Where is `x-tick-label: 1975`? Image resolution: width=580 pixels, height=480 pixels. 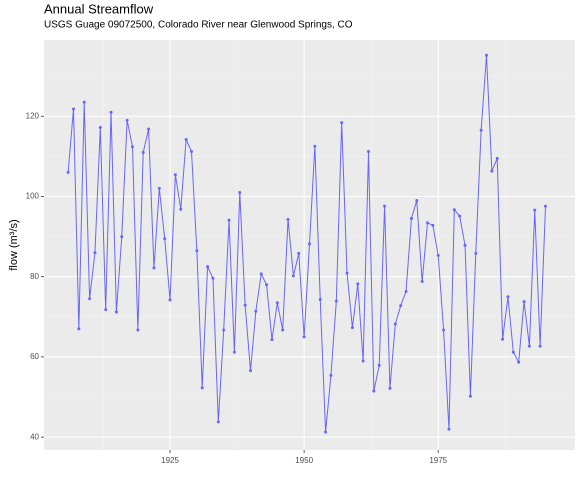
x-tick-label: 1975 is located at coordinates (438, 460).